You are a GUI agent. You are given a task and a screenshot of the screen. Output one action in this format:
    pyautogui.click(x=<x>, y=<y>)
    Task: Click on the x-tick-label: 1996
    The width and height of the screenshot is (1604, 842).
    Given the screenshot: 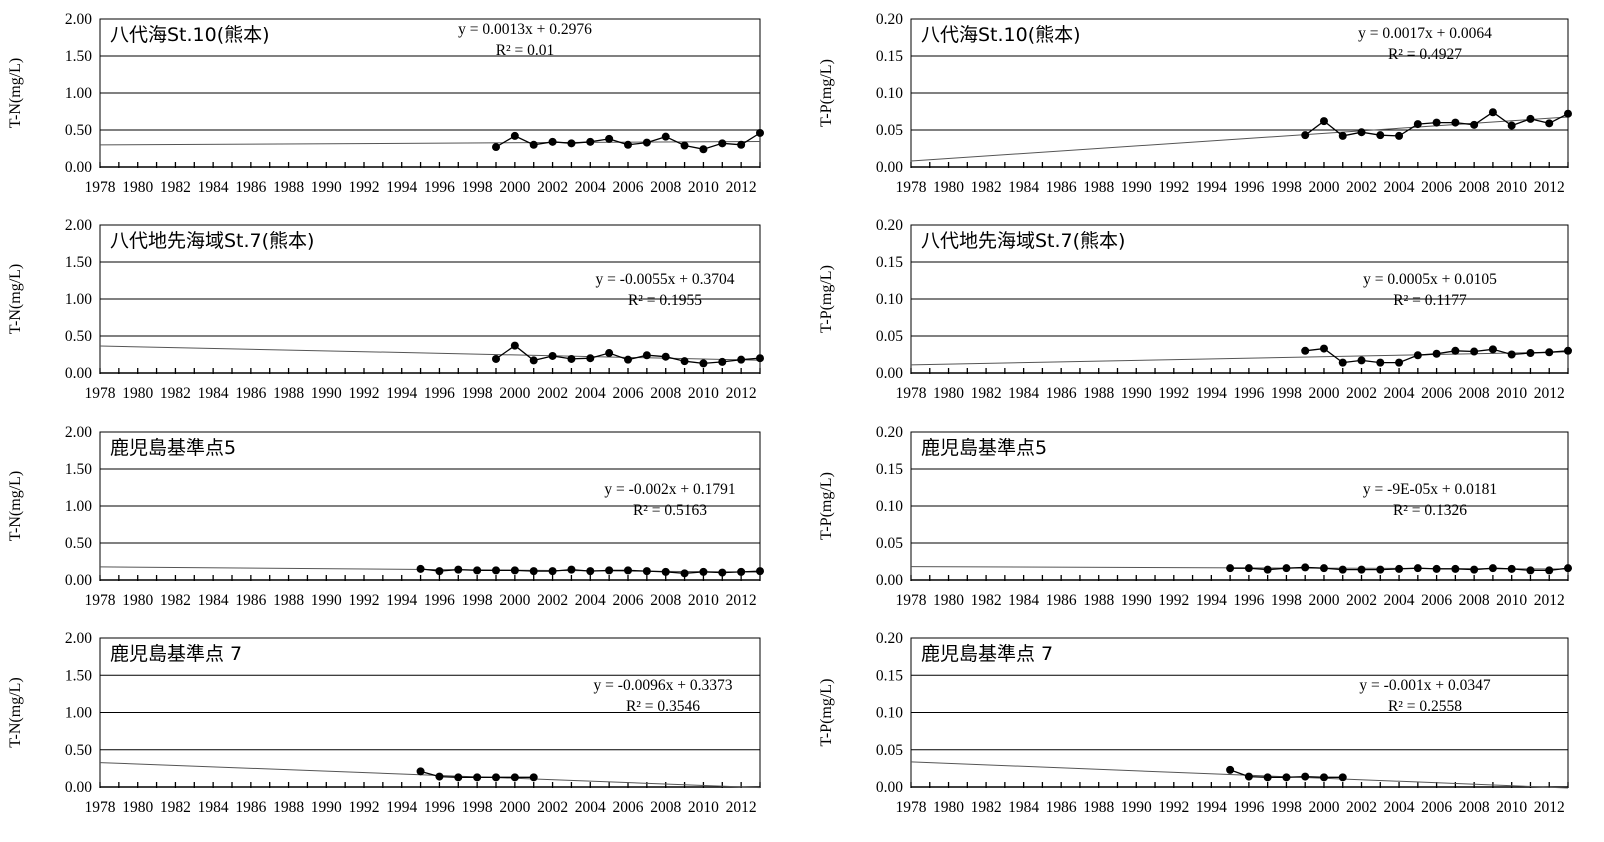 What is the action you would take?
    pyautogui.click(x=439, y=807)
    